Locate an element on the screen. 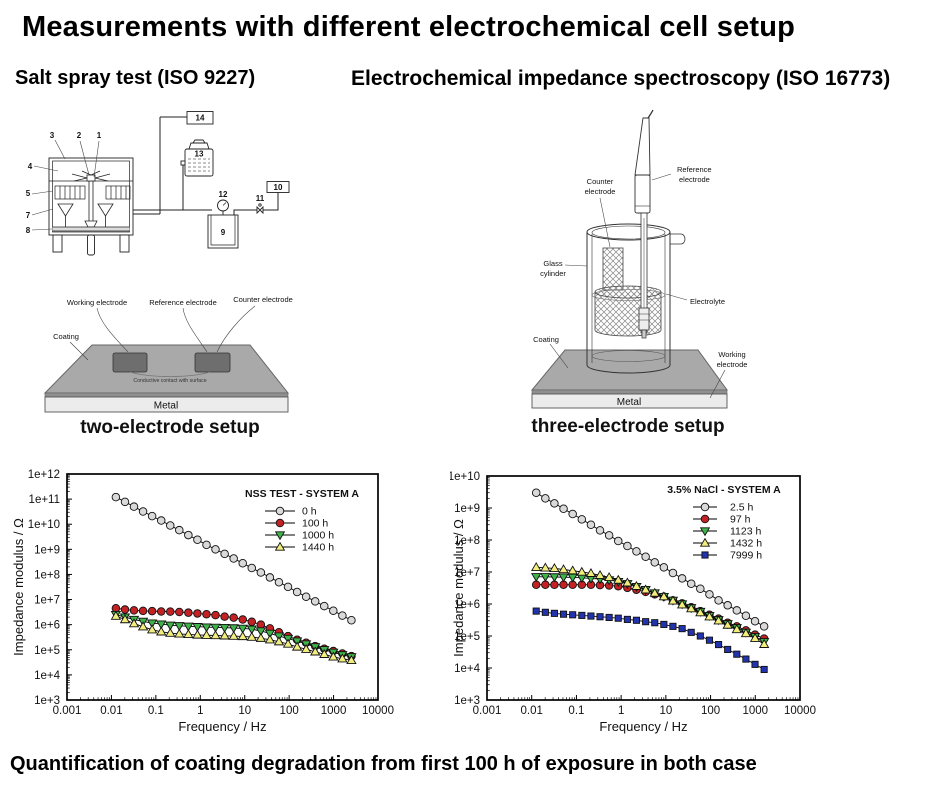 The width and height of the screenshot is (945, 792). solution-reservoir-13: 13 is located at coordinates (197, 158).